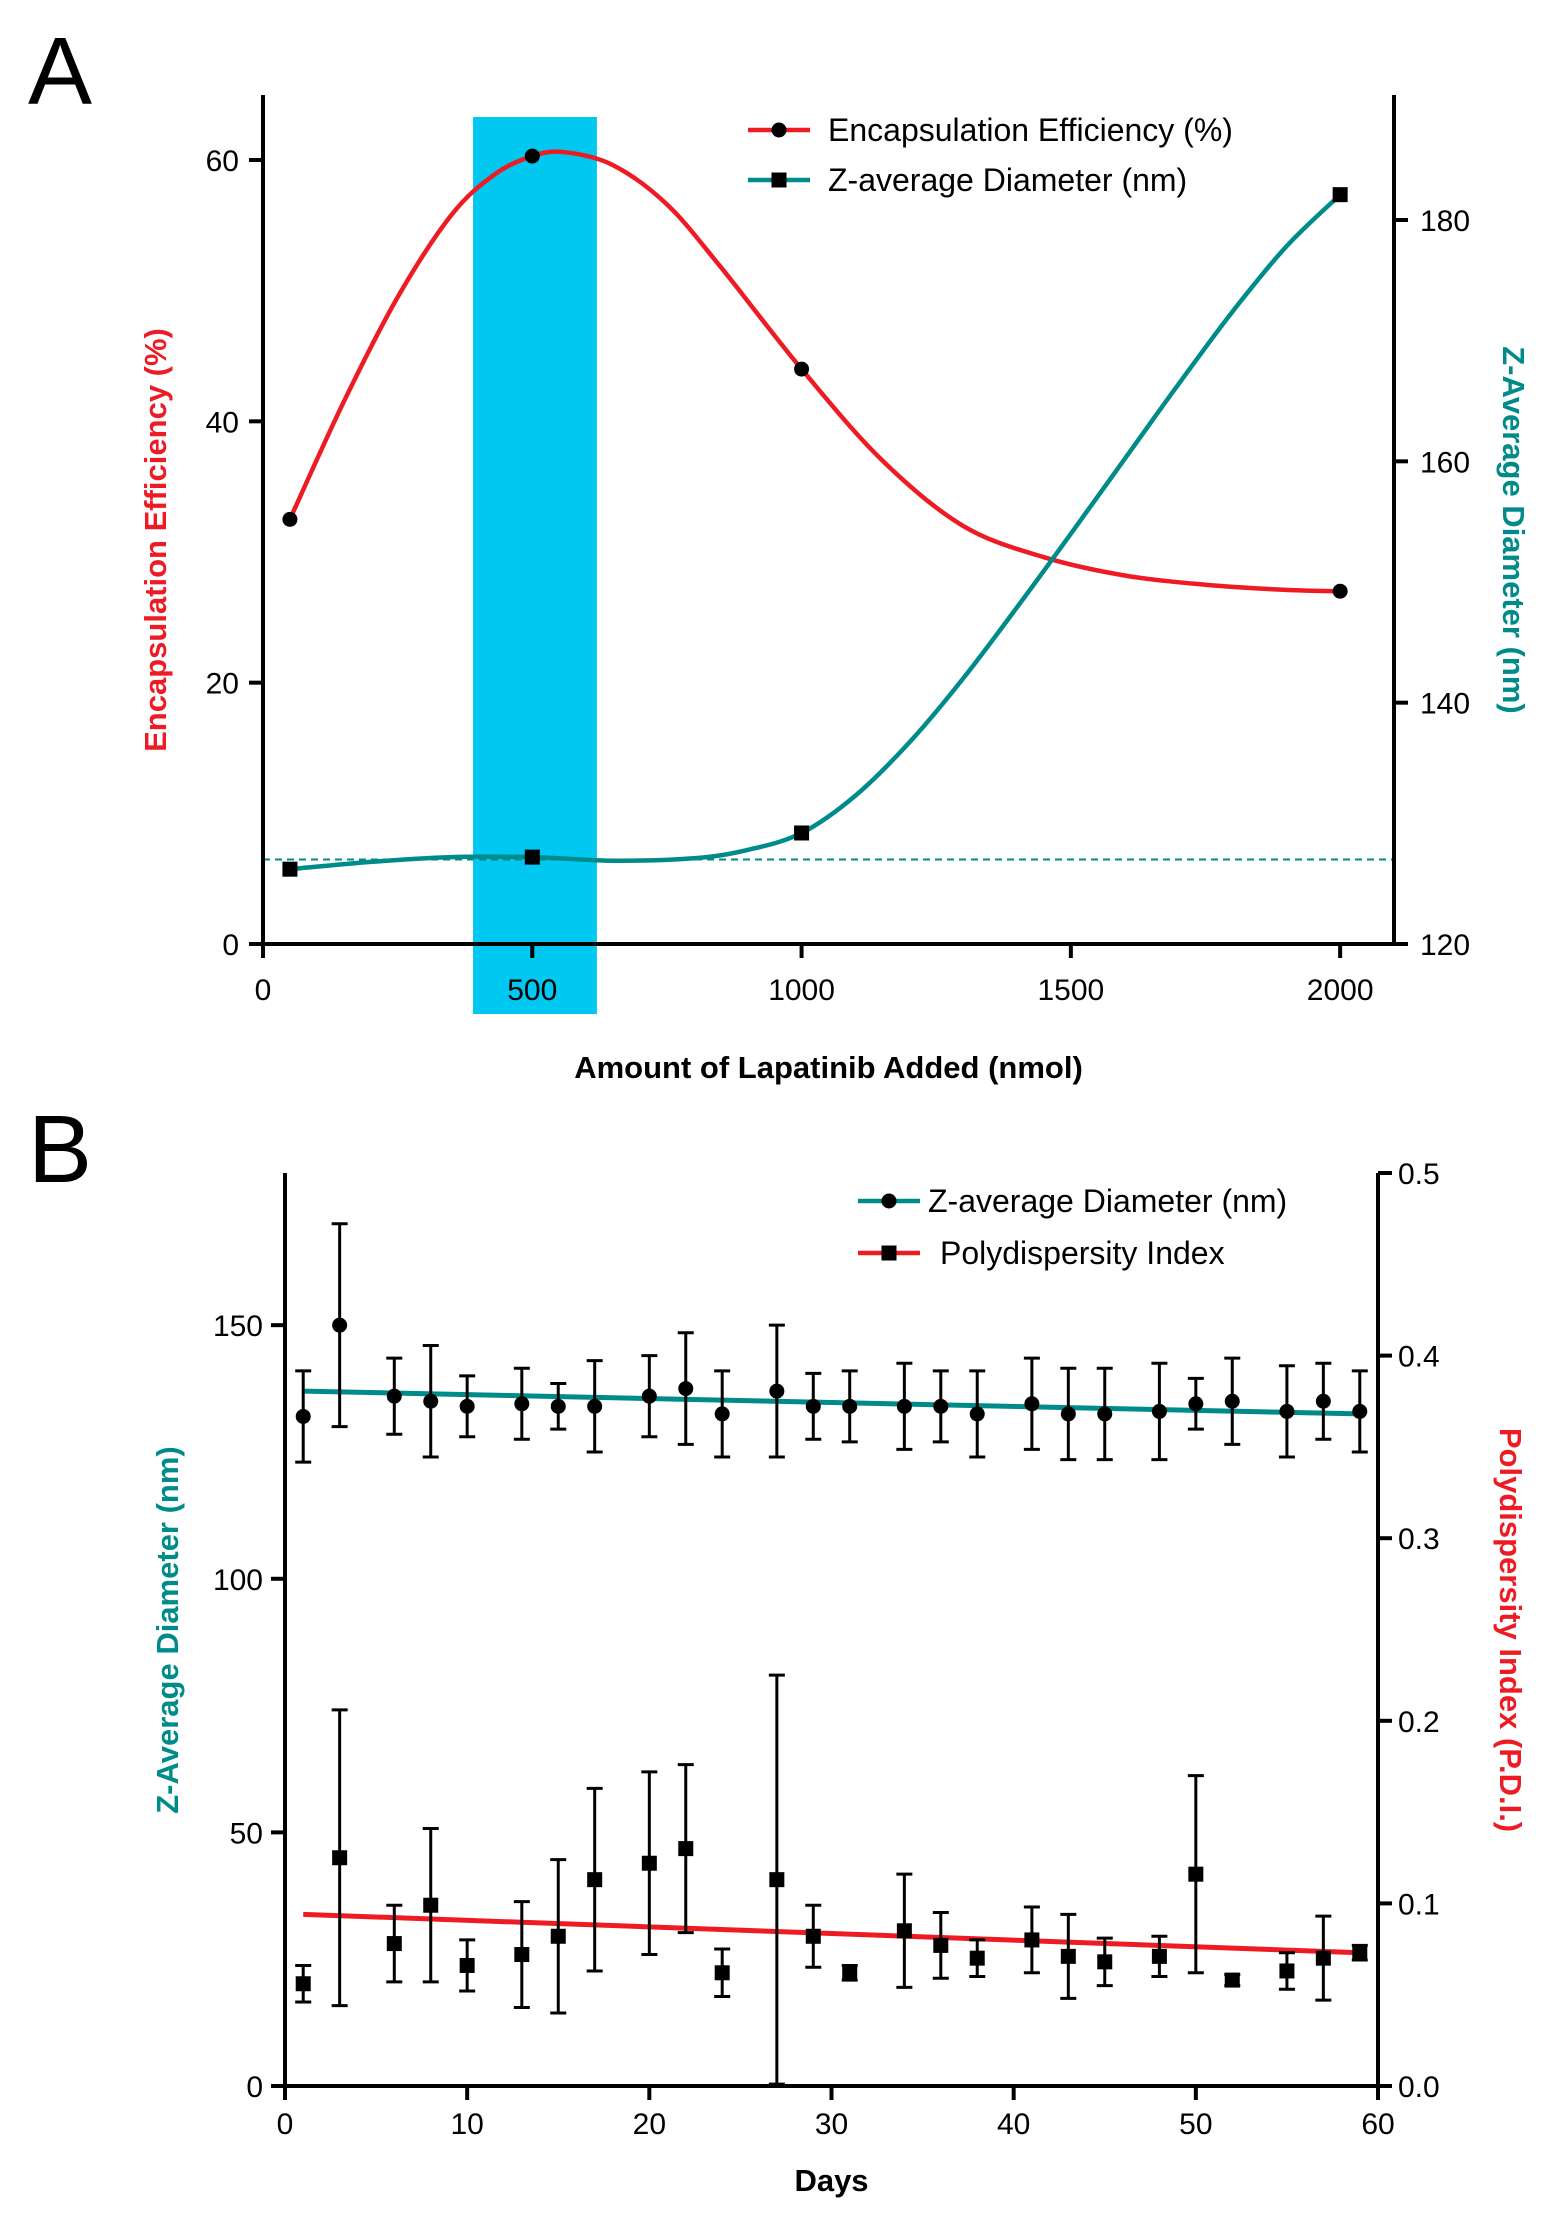 The image size is (1557, 2226). Describe the element at coordinates (167, 1630) in the screenshot. I see `left-axis-label: Z-Average Diameter (nm)` at that location.